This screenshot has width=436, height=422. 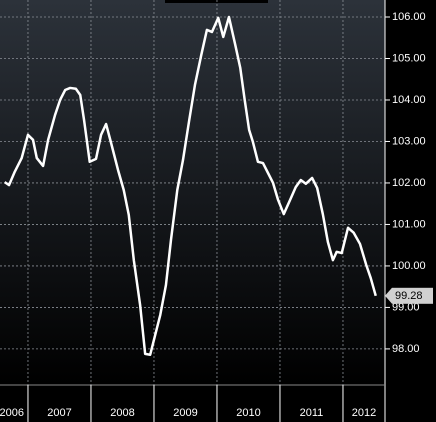 I want to click on last-value-label: 99.28, so click(x=409, y=296).